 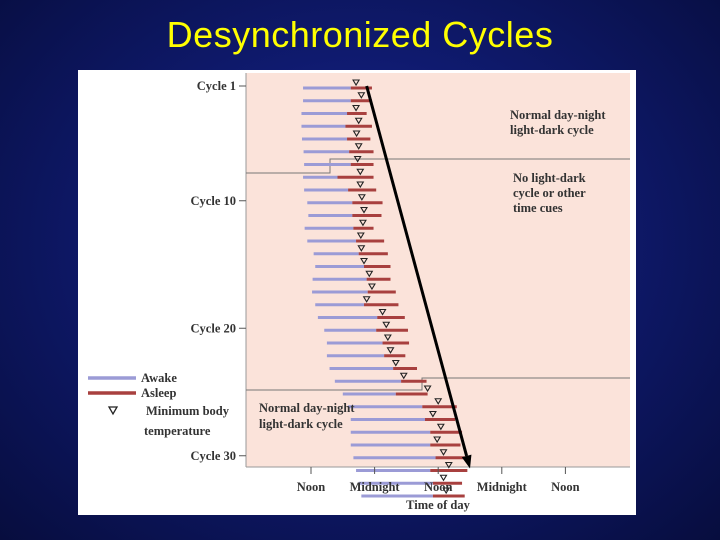 I want to click on legend-marker-label-line2: temperature, so click(x=177, y=431).